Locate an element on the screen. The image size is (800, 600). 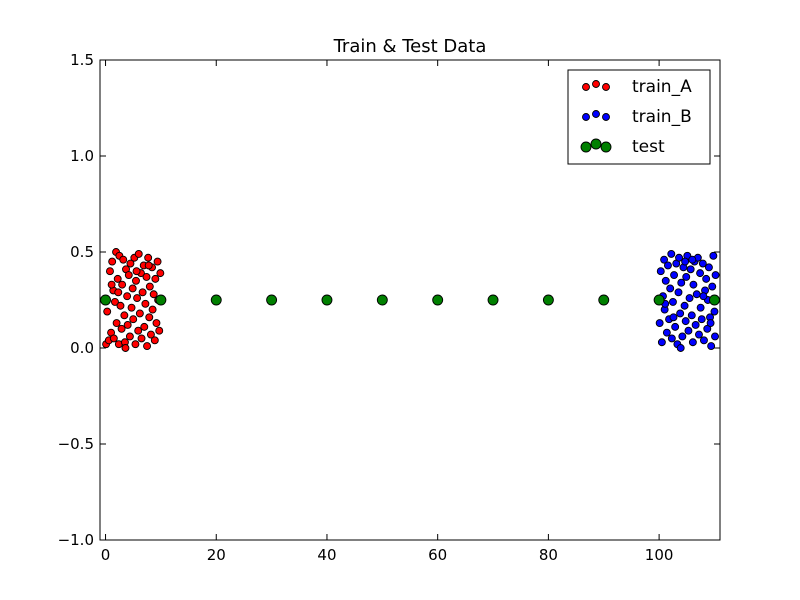
x-tick-label: 40 is located at coordinates (326, 555).